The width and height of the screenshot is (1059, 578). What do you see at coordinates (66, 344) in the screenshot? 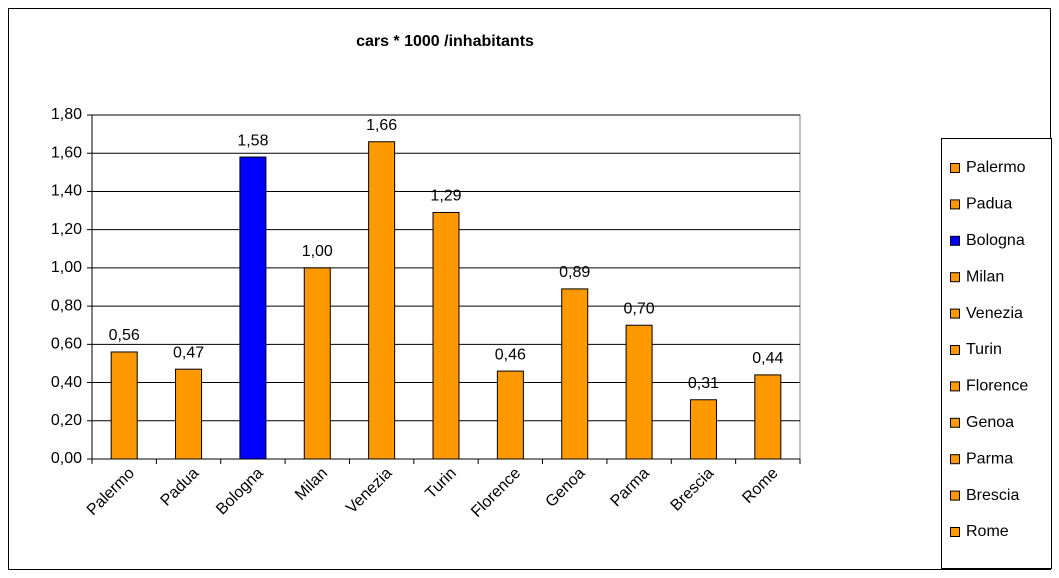
I see `y-tick-label: 0,60` at bounding box center [66, 344].